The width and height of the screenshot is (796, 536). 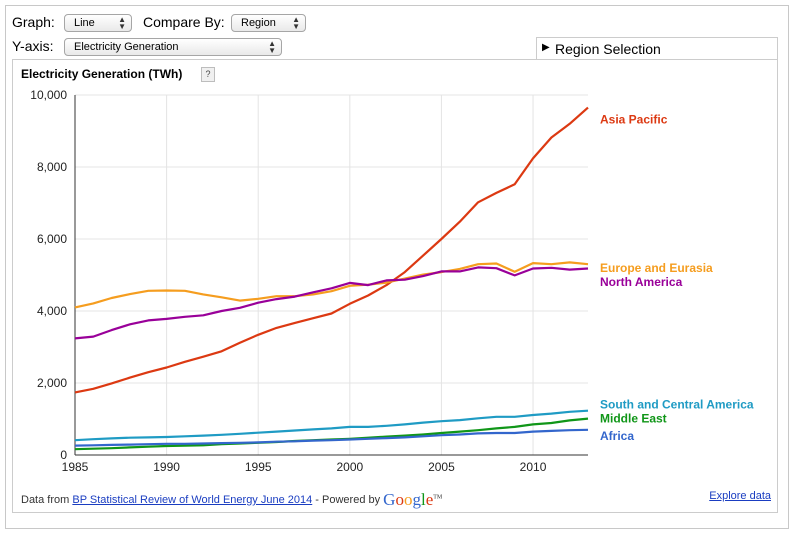 What do you see at coordinates (33, 22) in the screenshot?
I see `graph-label: Graph:` at bounding box center [33, 22].